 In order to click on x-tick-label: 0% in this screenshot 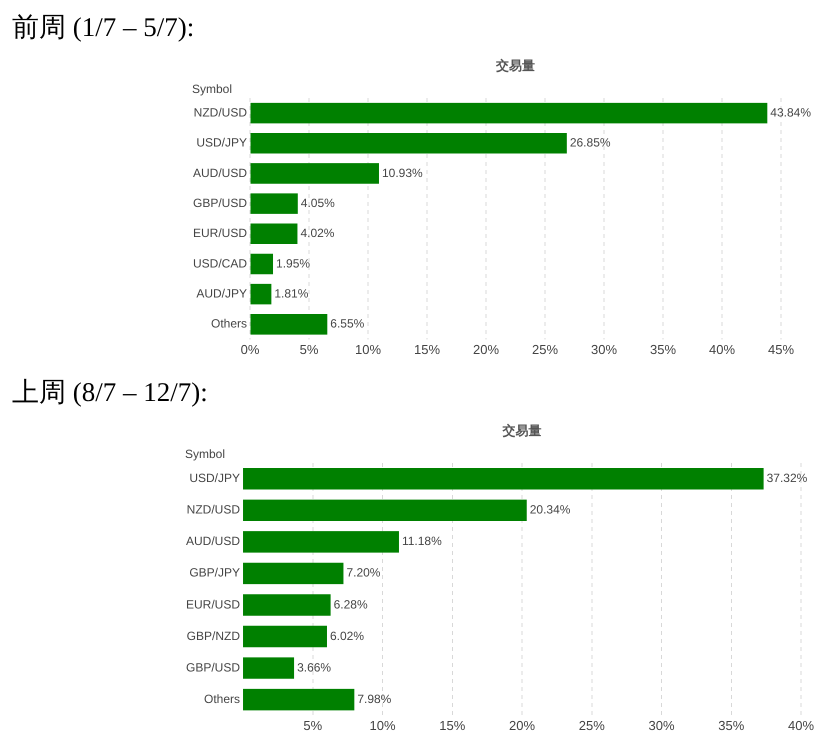, I will do `click(250, 349)`.